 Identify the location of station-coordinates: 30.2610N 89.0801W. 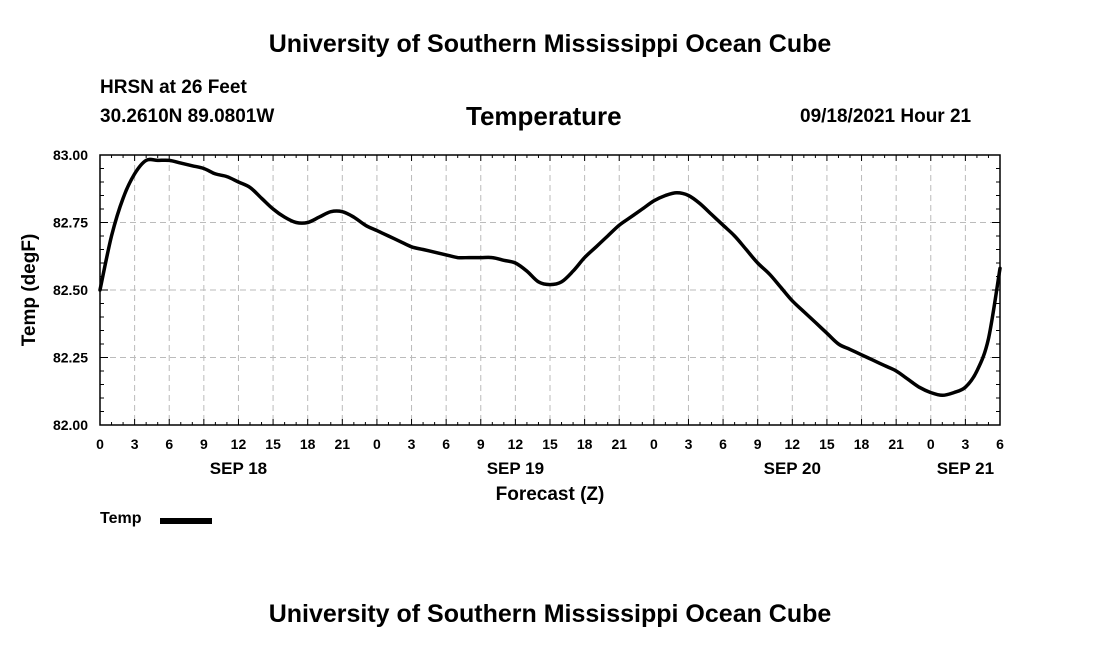
(187, 116).